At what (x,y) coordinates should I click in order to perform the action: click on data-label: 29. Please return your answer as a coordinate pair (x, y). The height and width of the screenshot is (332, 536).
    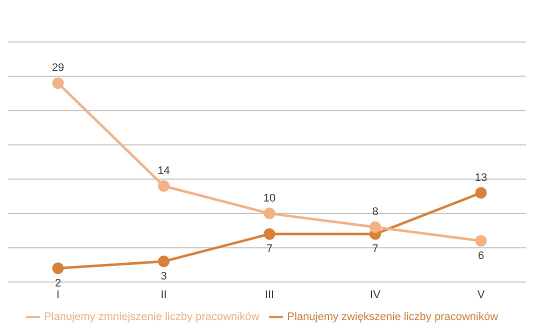
    Looking at the image, I should click on (58, 68).